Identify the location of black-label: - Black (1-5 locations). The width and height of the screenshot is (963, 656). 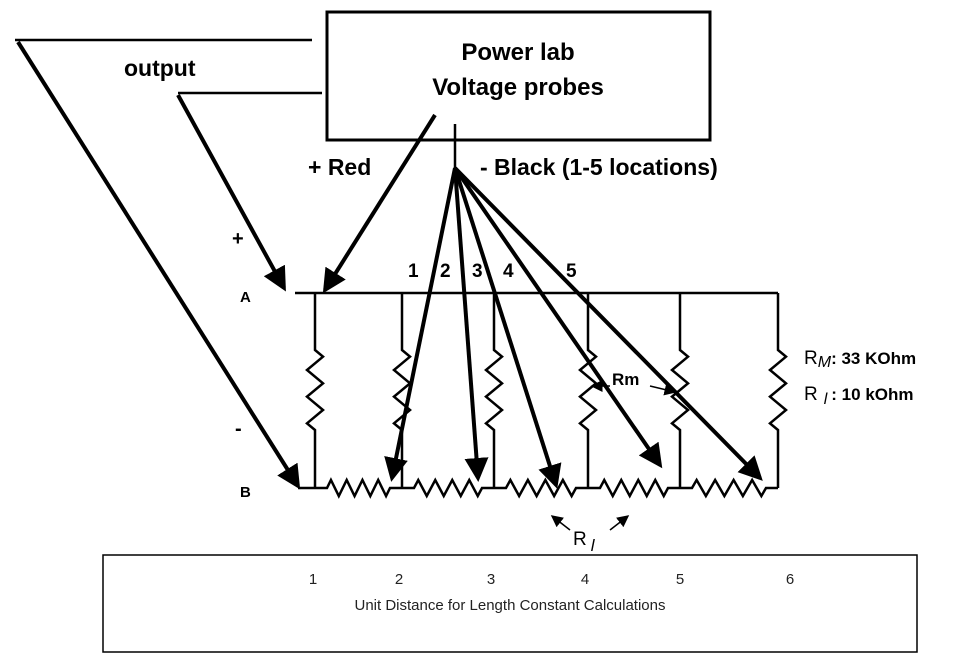
(599, 167).